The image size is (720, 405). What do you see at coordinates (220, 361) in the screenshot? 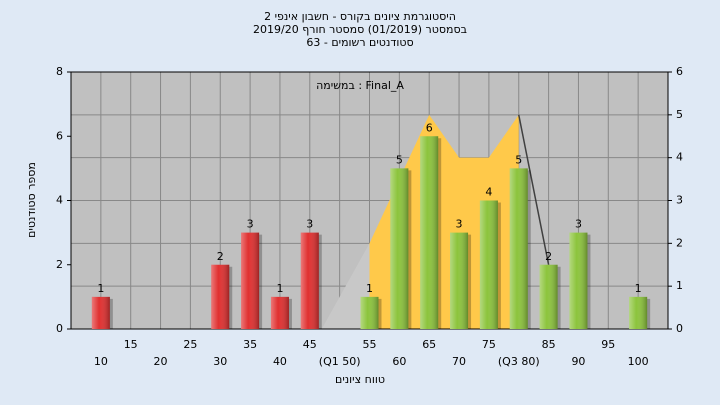
I see `x-tick-label: 30` at bounding box center [220, 361].